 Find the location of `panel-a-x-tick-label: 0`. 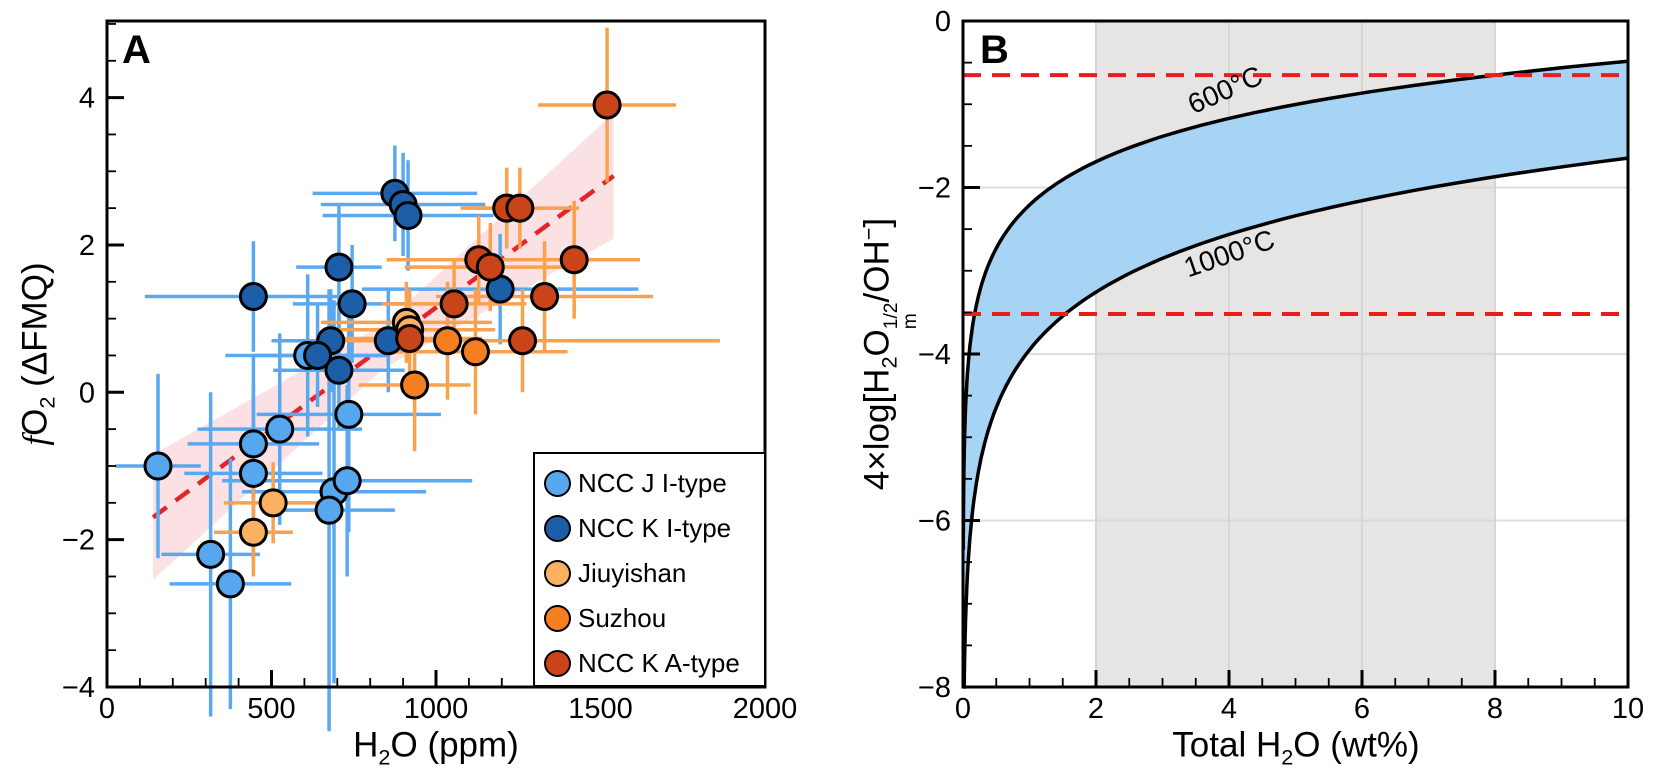

panel-a-x-tick-label: 0 is located at coordinates (107, 709).